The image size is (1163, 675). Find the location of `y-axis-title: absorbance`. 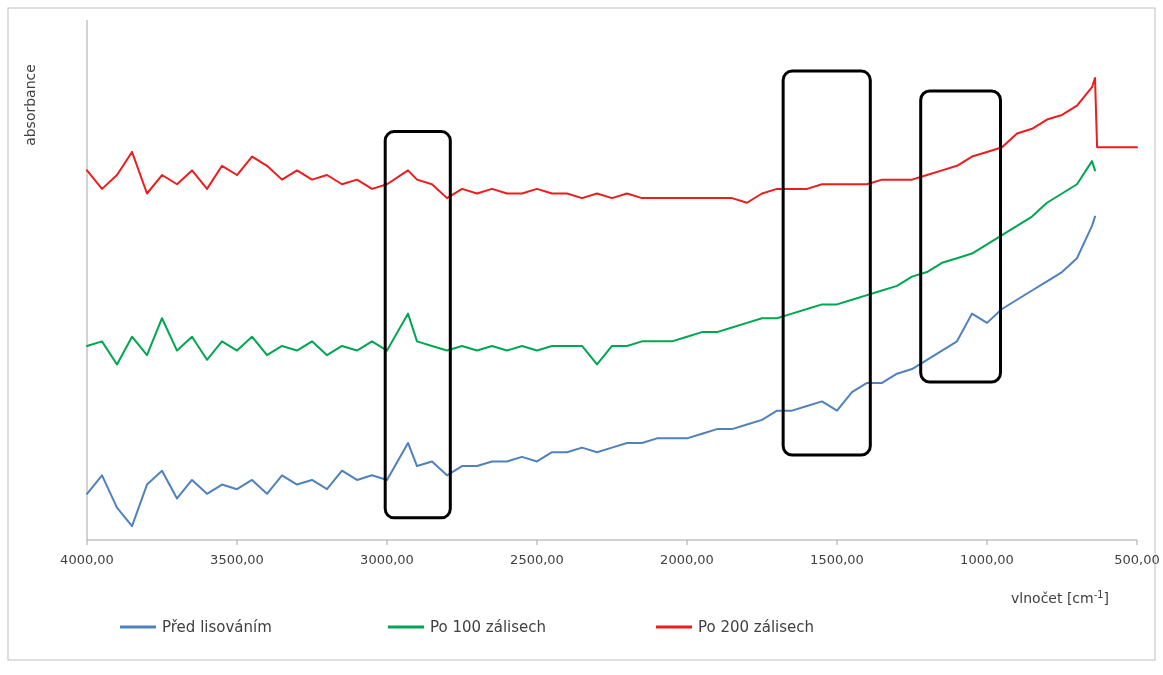

y-axis-title: absorbance is located at coordinates (30, 105).